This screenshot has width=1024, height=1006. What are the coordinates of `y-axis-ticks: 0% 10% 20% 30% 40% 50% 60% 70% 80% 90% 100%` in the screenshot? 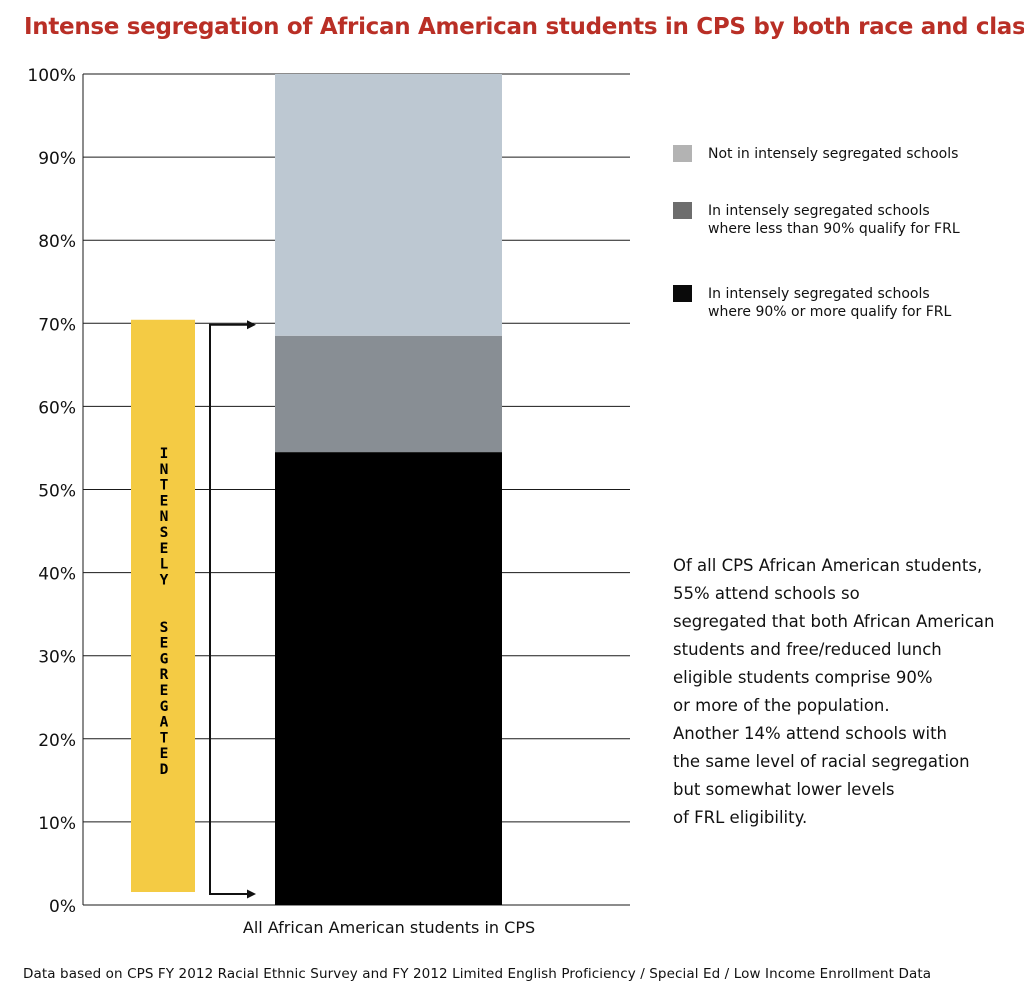 It's located at (51, 491).